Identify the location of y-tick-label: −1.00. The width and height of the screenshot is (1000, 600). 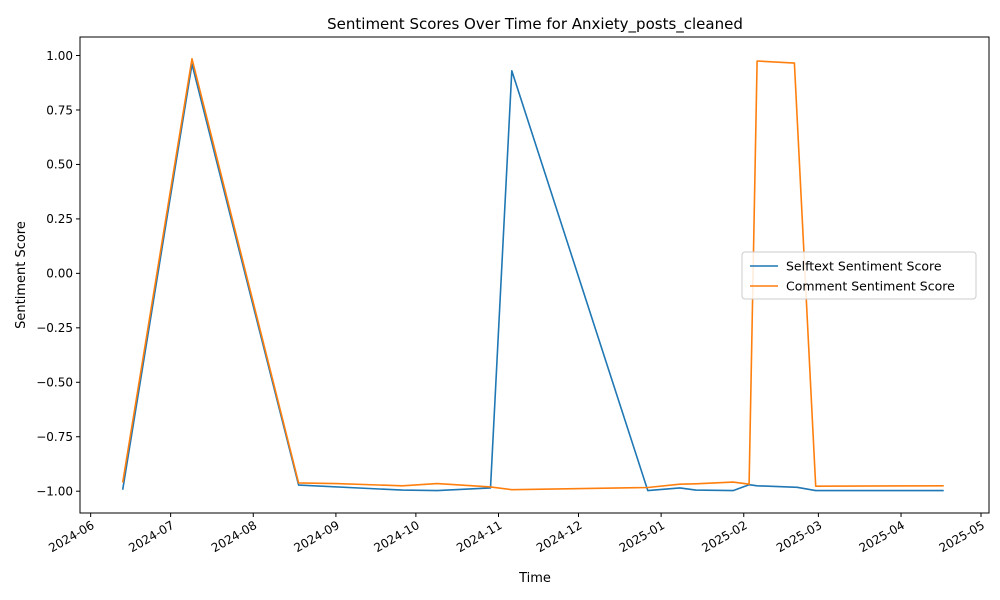
(54, 492).